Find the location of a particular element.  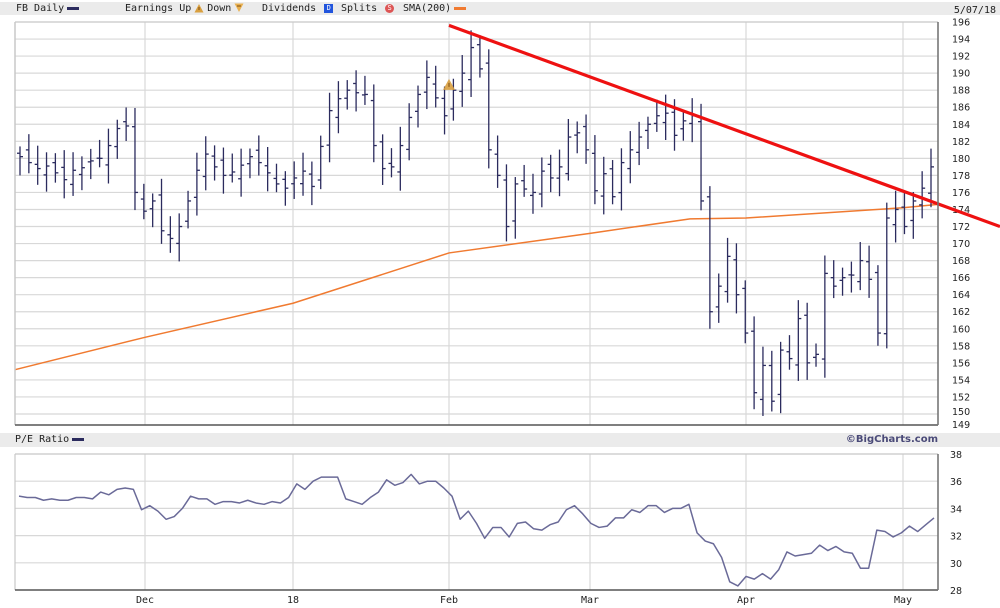

legend-earnings: Earnings Up Down is located at coordinates (186, 8).